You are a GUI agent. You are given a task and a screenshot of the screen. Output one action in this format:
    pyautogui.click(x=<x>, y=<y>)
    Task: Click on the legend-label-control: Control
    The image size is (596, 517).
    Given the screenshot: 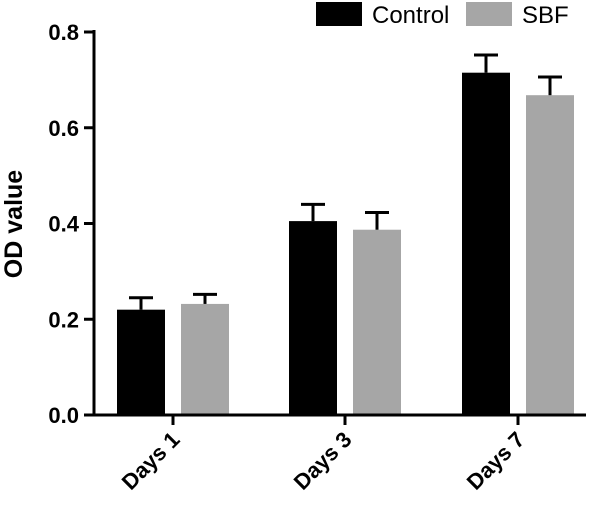 What is the action you would take?
    pyautogui.click(x=410, y=15)
    